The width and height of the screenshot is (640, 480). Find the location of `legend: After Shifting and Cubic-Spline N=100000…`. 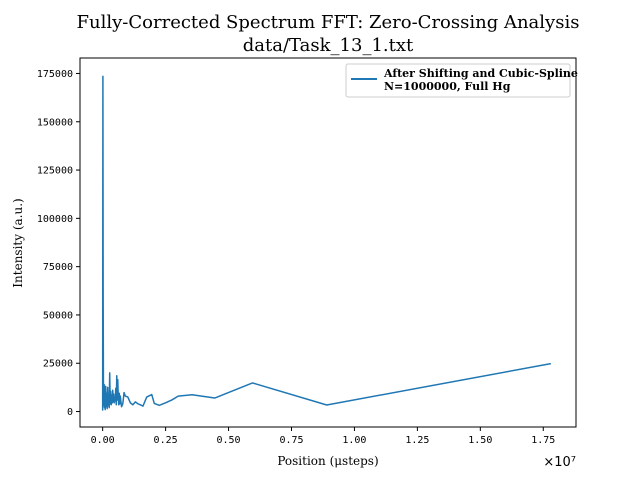

legend: After Shifting and Cubic-Spline N=100000… is located at coordinates (461, 80).